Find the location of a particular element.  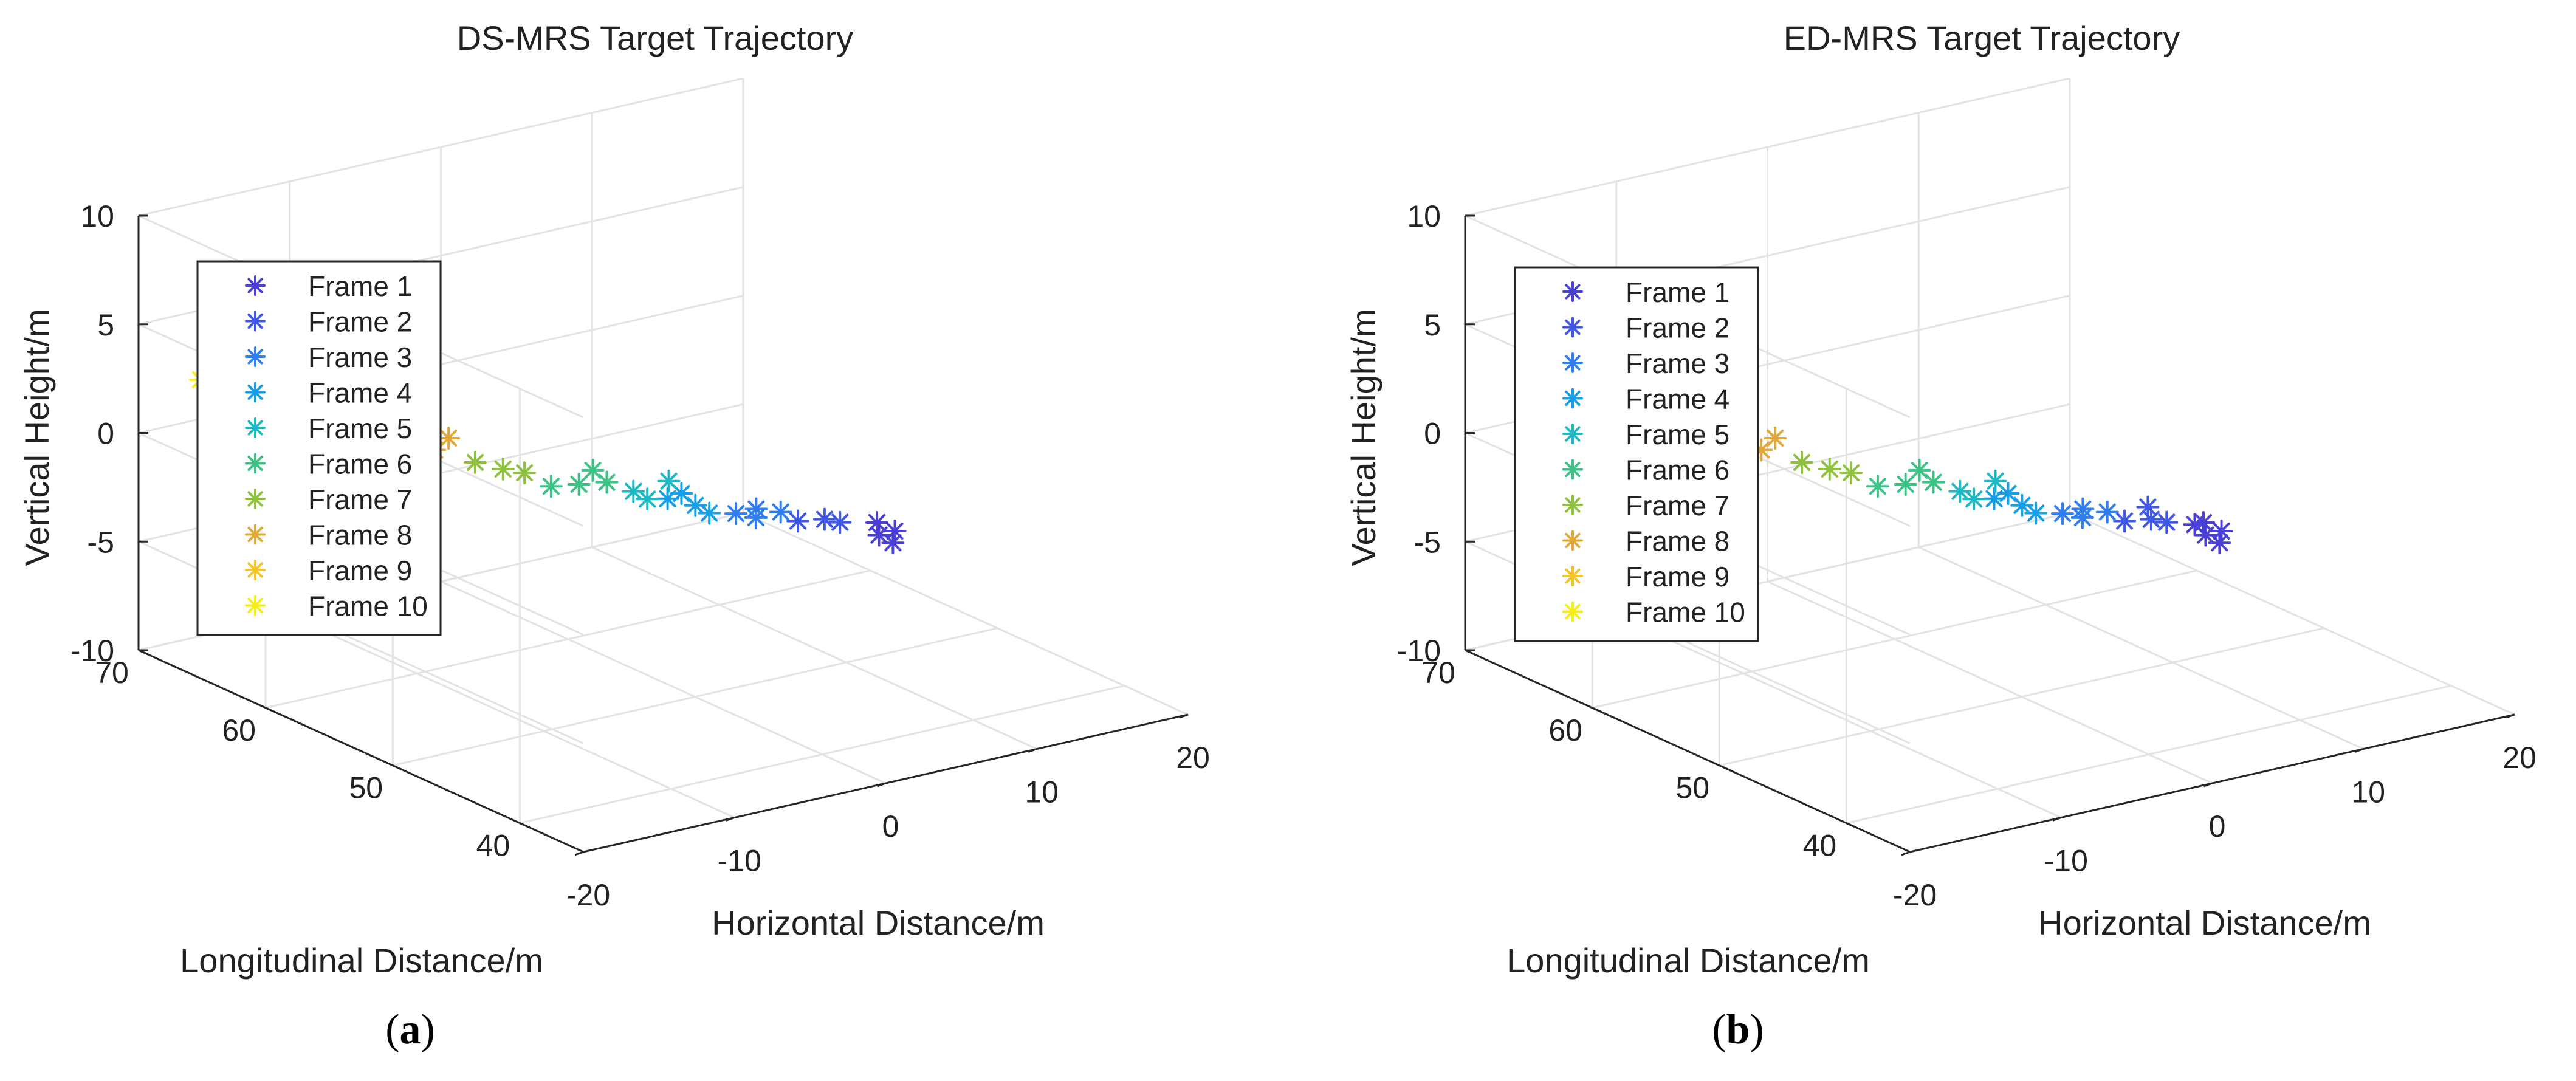

z-tick-label: 0 is located at coordinates (1432, 434).